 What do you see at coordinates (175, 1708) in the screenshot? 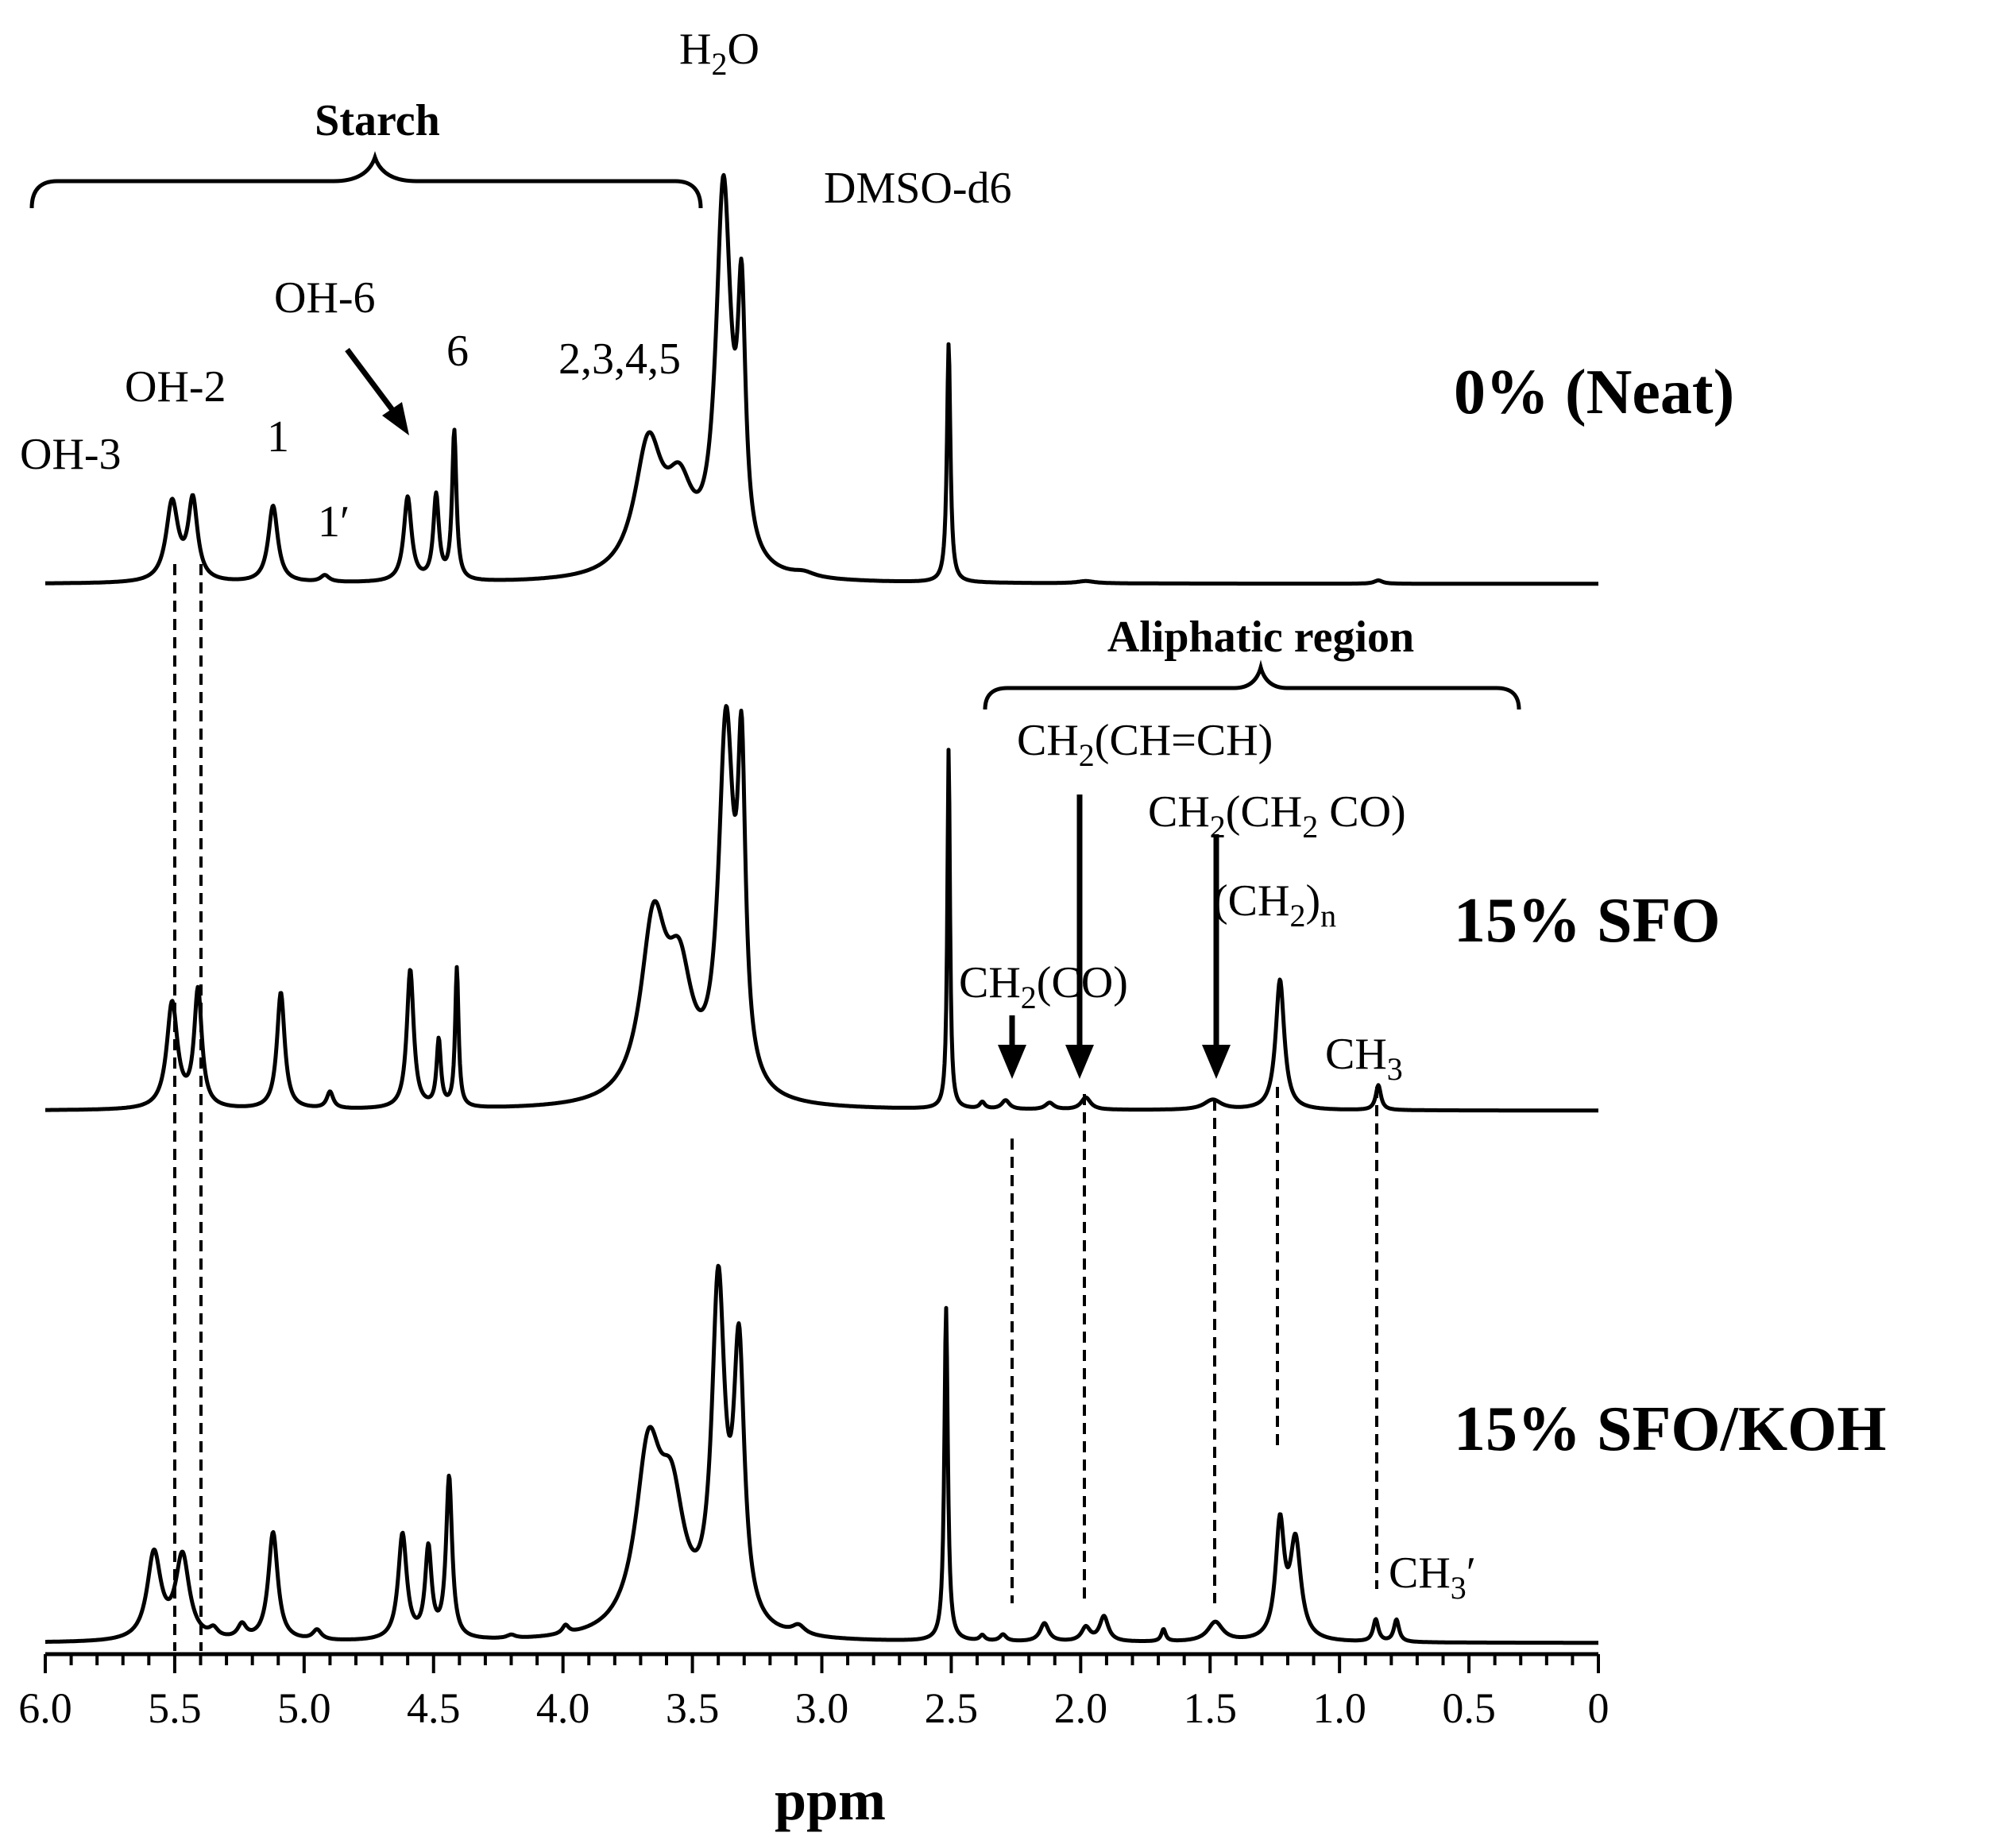
I see `x-tick-label: 5.5` at bounding box center [175, 1708].